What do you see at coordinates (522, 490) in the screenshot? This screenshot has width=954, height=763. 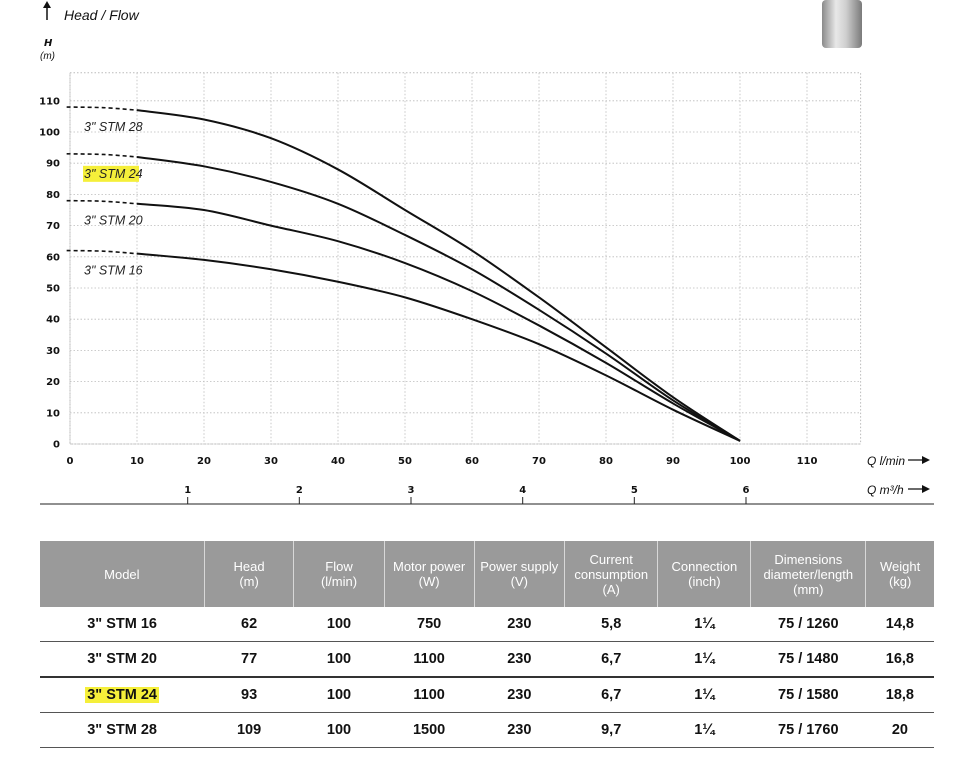 I see `x2-tick-label: 4` at bounding box center [522, 490].